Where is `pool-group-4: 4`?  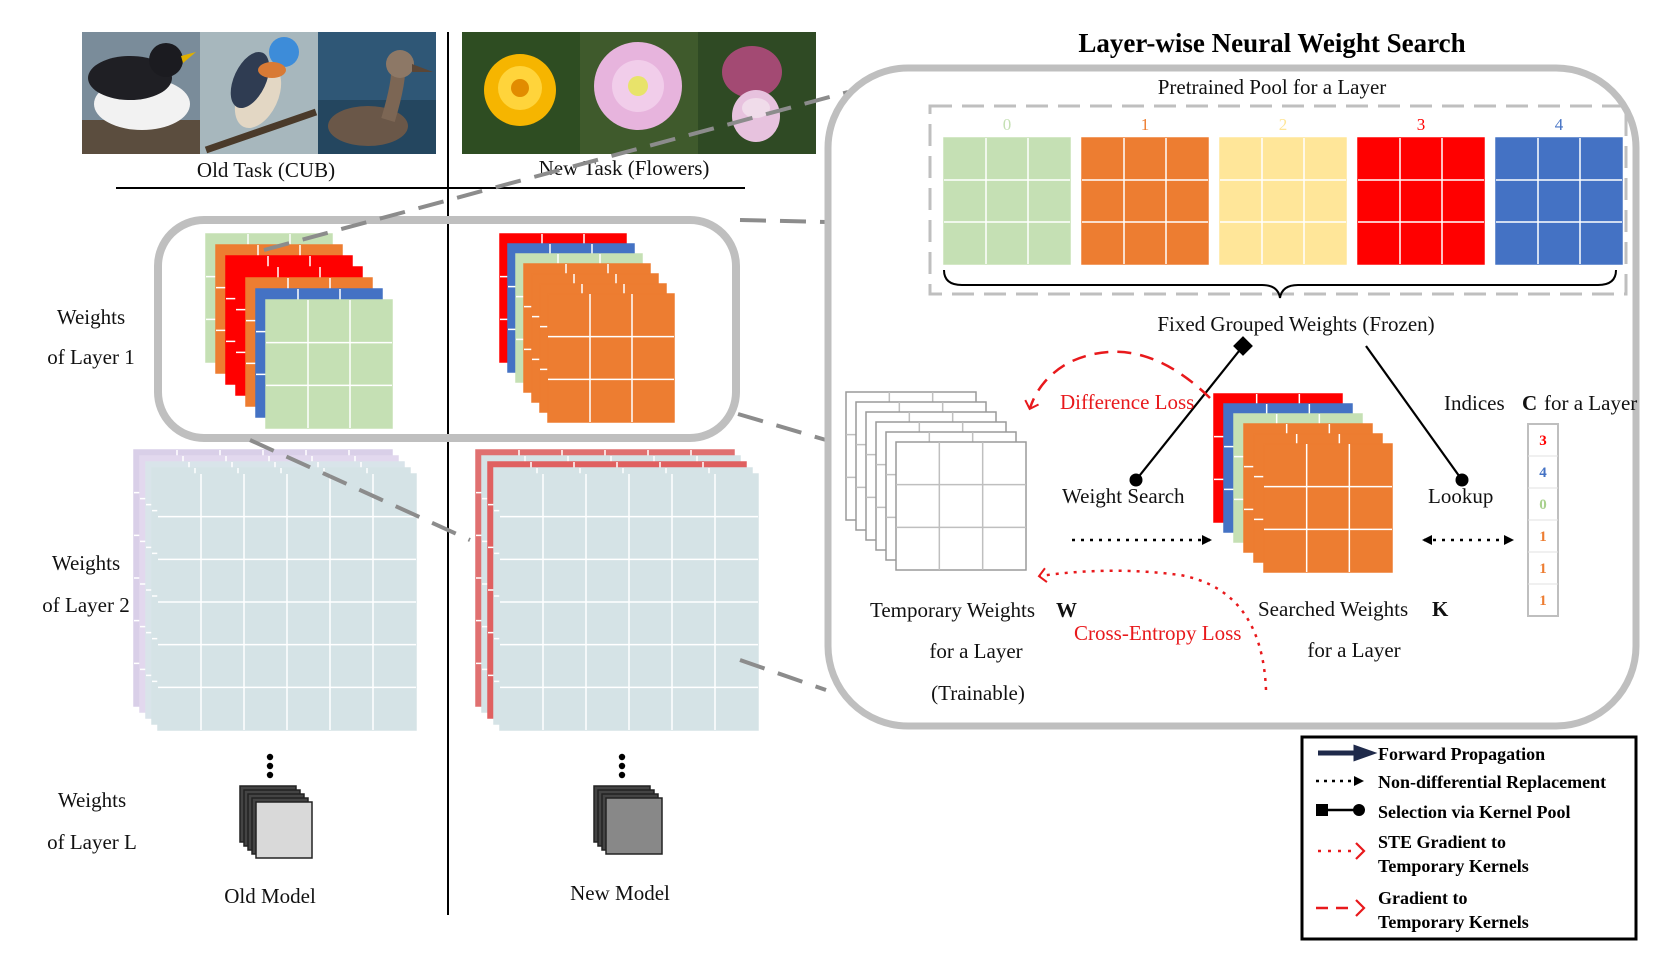
pool-group-4: 4 is located at coordinates (1559, 190).